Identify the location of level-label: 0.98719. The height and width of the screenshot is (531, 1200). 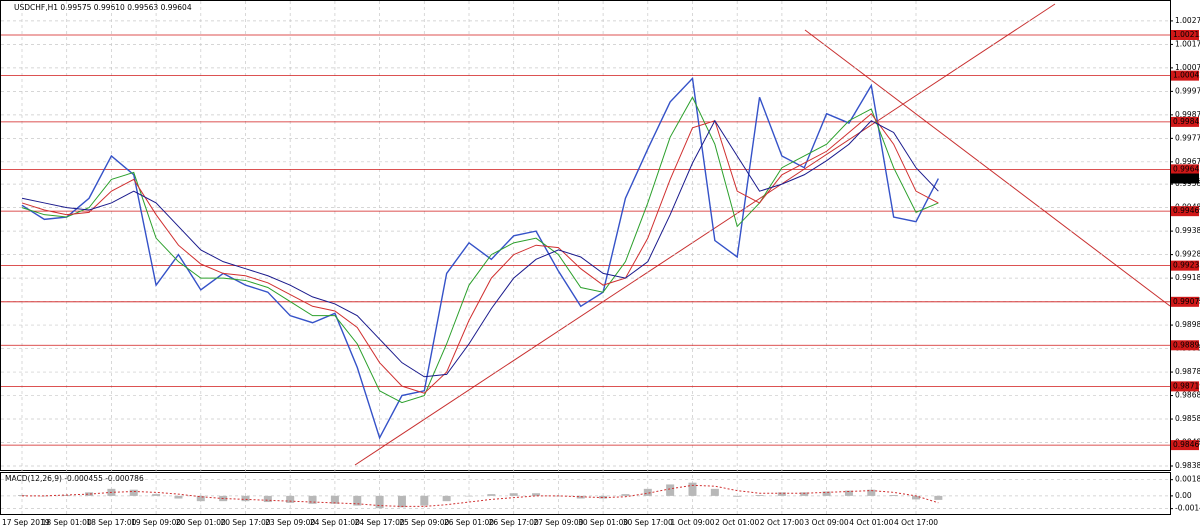
(1186, 385).